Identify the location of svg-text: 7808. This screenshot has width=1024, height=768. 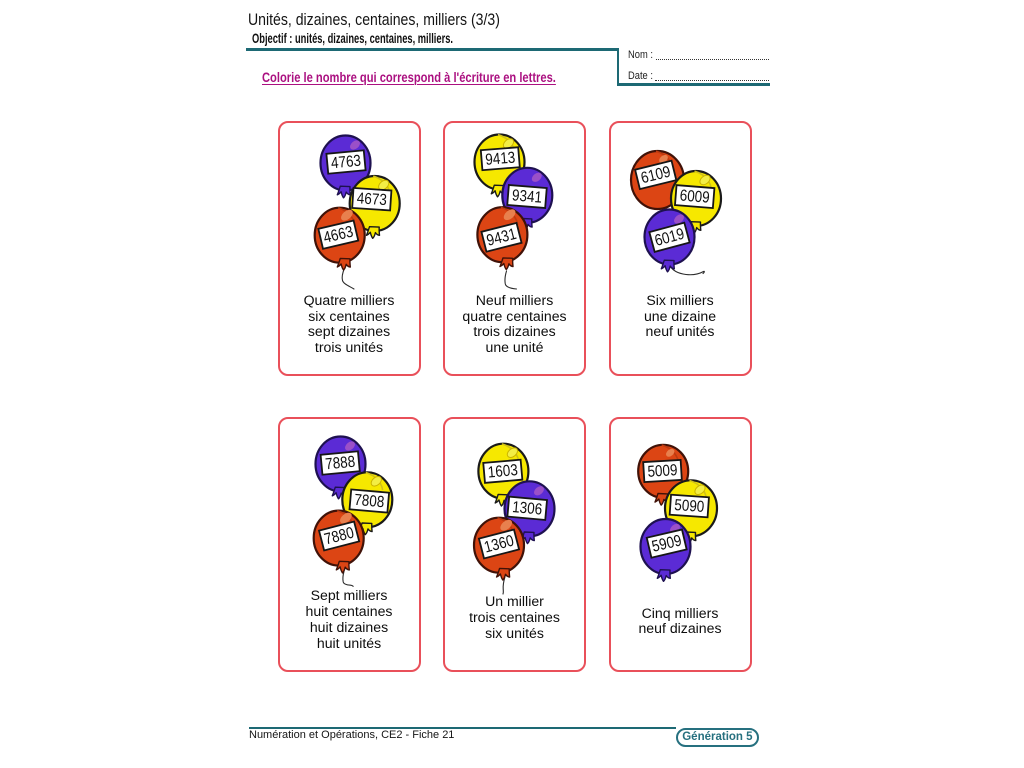
(369, 502).